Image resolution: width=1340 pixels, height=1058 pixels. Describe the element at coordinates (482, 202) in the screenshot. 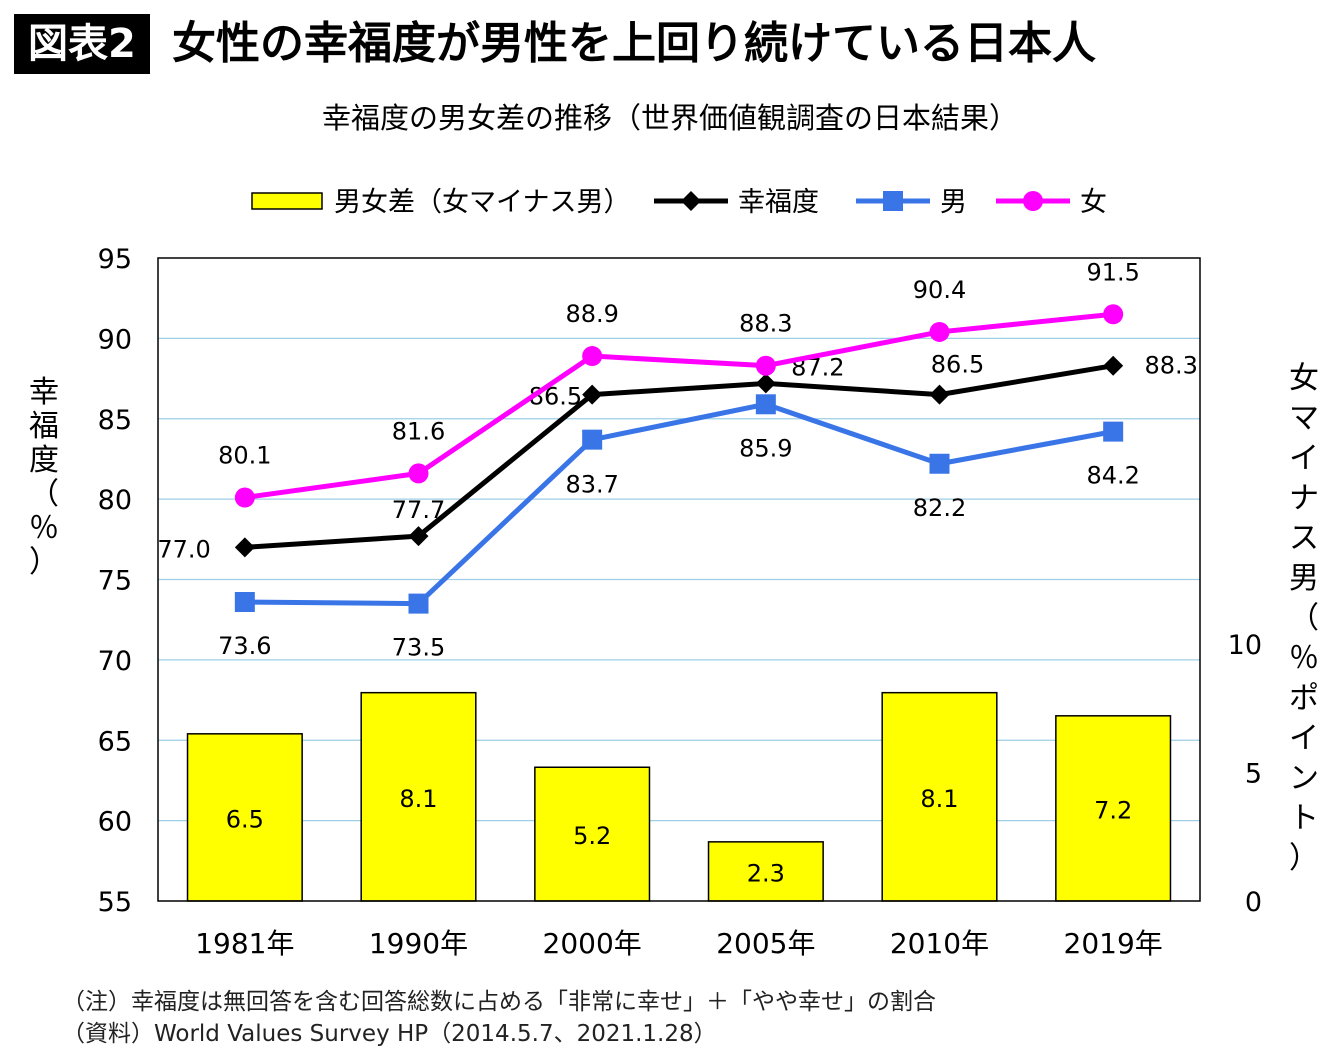

I see `legend-label: 男女差（女マイナス男）` at that location.